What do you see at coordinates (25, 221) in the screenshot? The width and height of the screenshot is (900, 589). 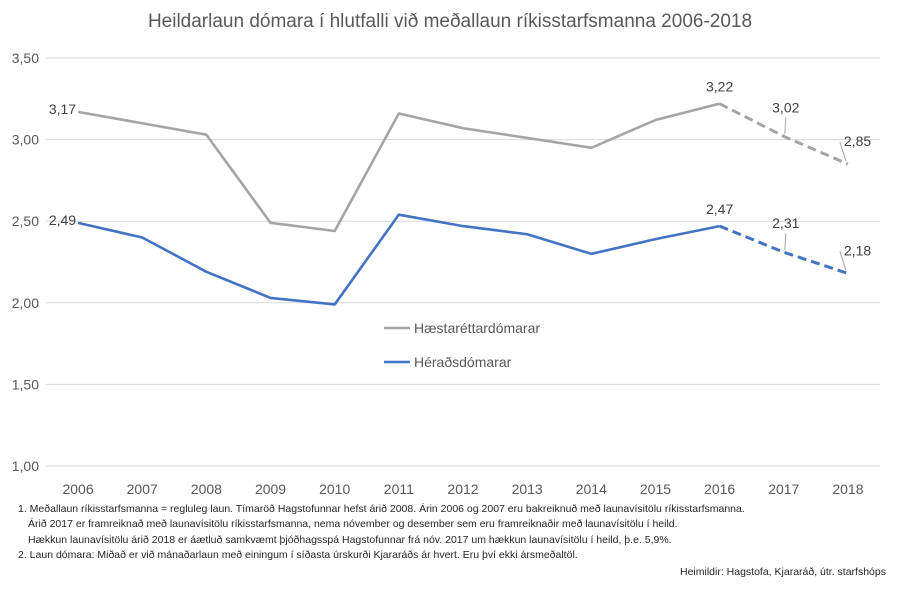 I see `y-tick-label: 2,50` at bounding box center [25, 221].